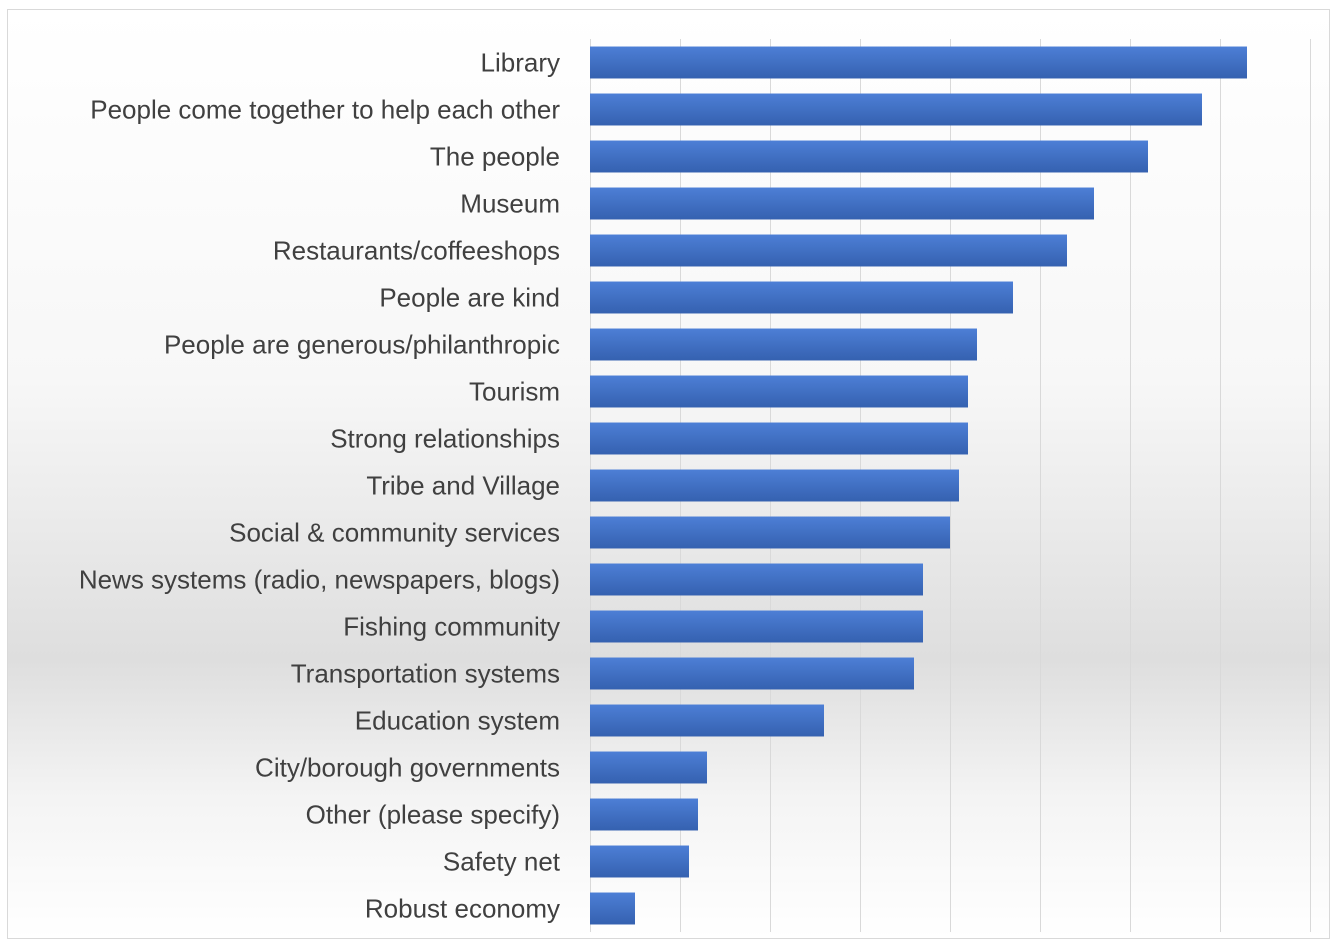  I want to click on category-label: Other (please specify), so click(433, 815).